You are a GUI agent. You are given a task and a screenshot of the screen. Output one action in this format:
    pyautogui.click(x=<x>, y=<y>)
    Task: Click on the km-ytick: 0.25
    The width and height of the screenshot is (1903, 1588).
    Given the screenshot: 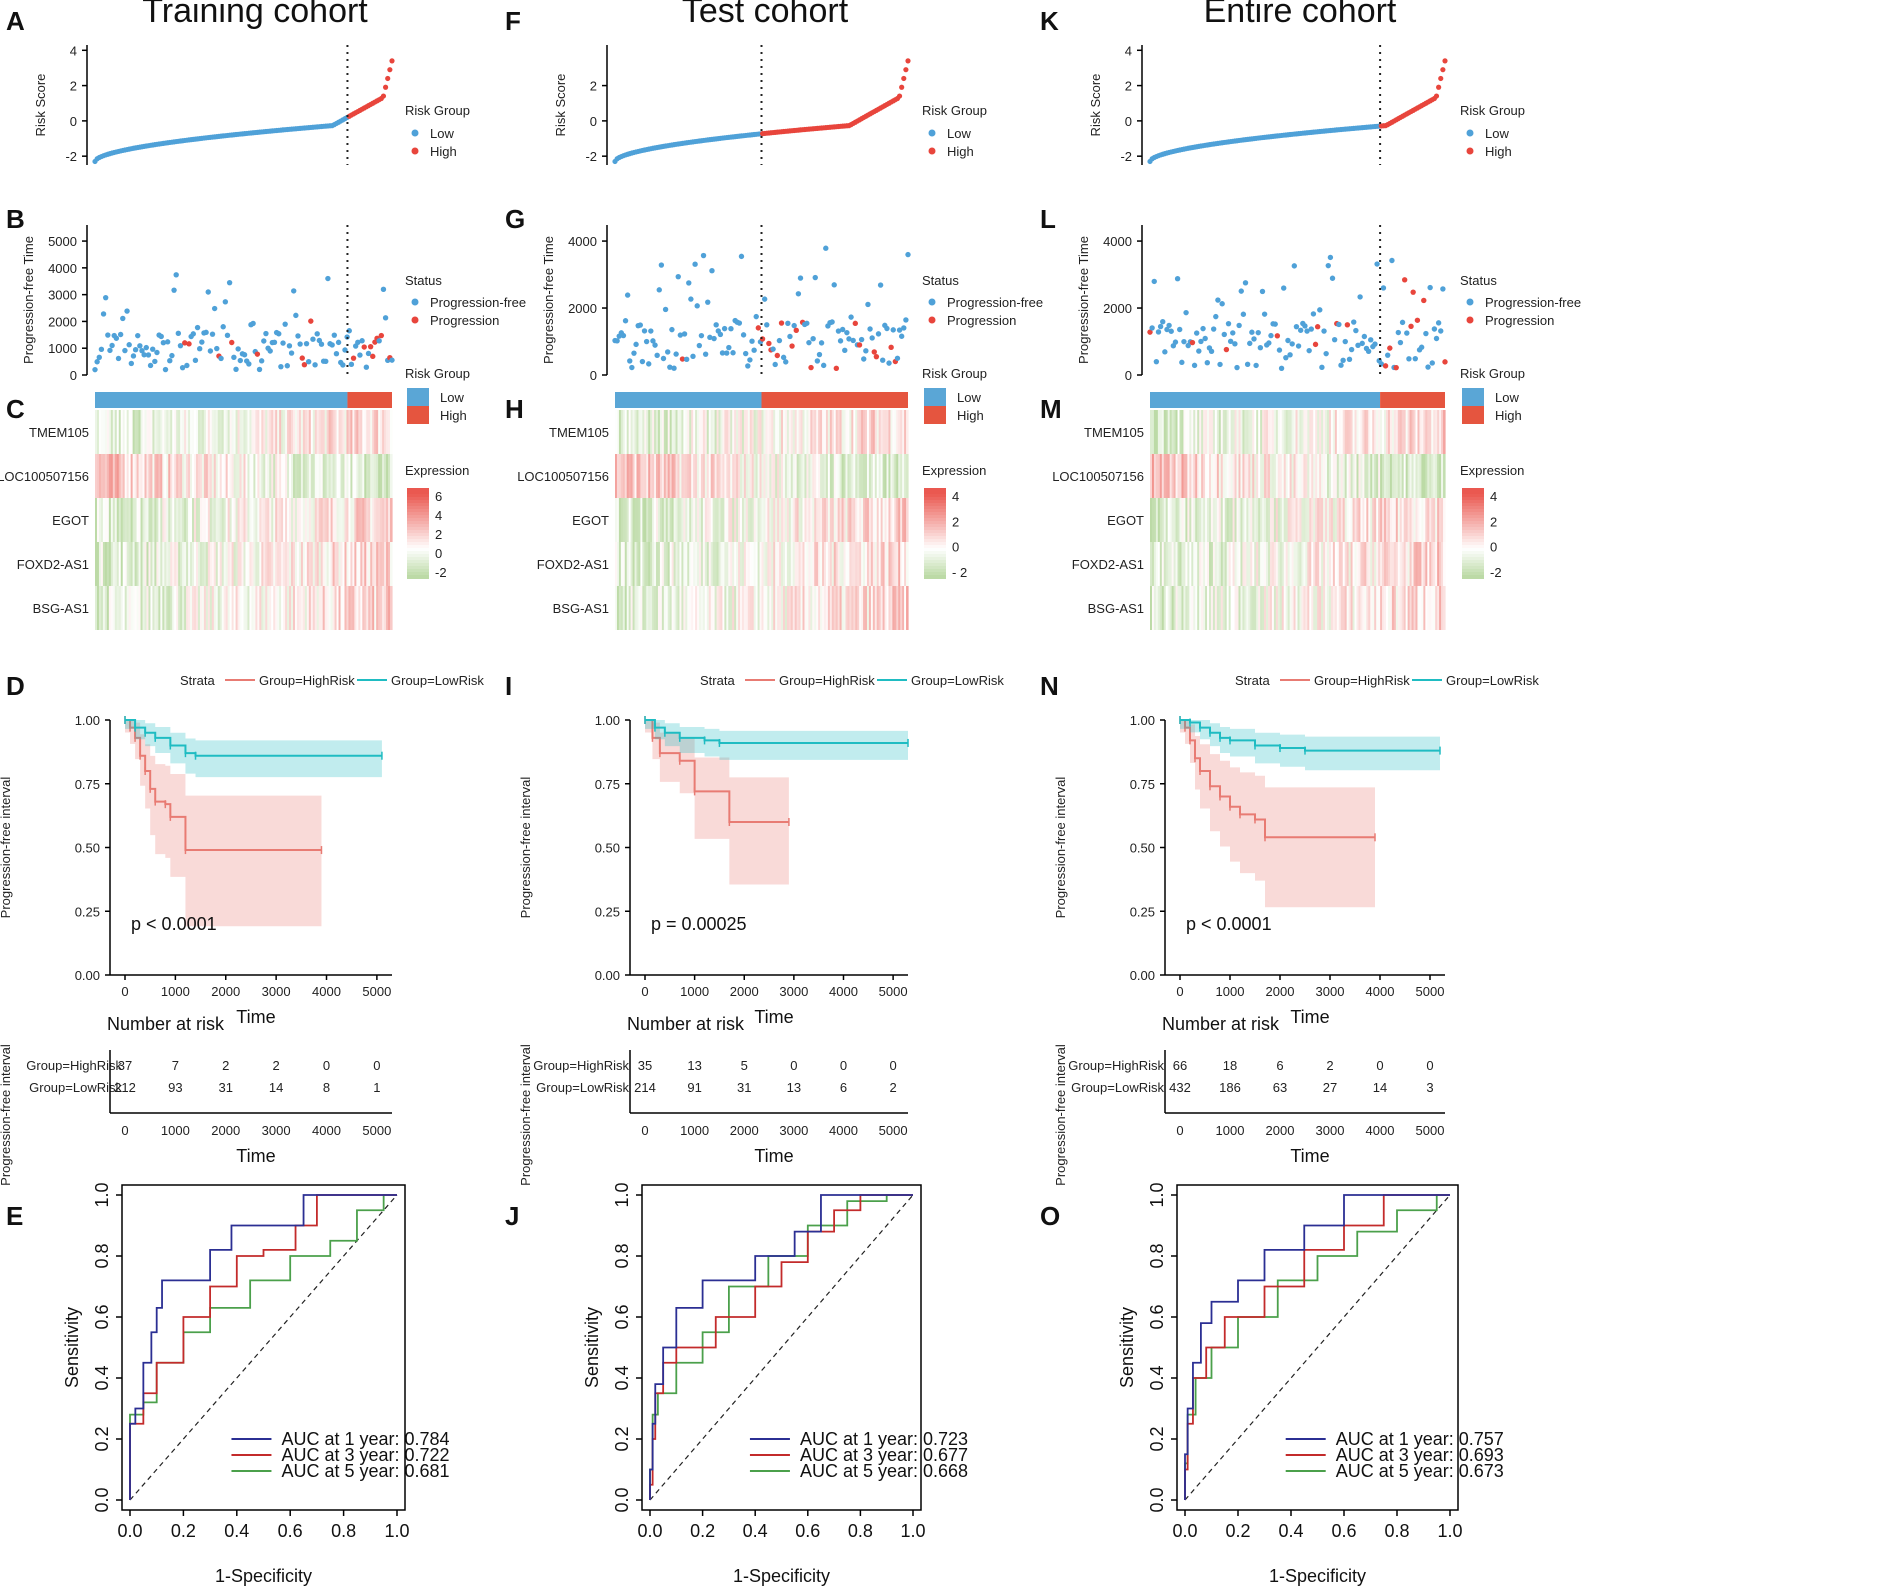 What is the action you would take?
    pyautogui.click(x=1142, y=911)
    